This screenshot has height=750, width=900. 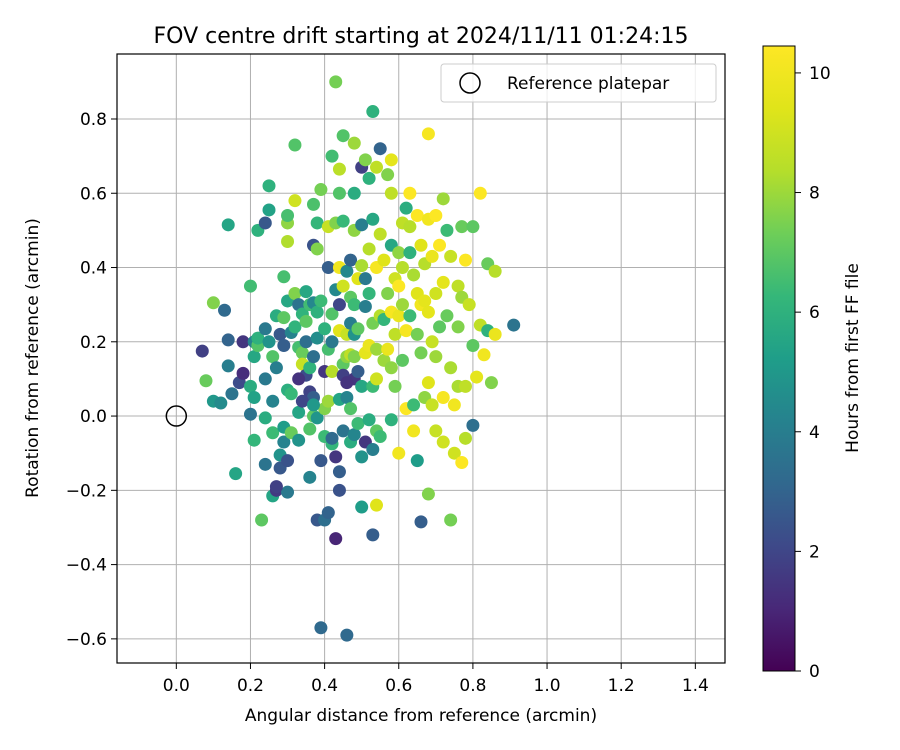 What do you see at coordinates (250, 686) in the screenshot?
I see `x-tick-label: 0.2` at bounding box center [250, 686].